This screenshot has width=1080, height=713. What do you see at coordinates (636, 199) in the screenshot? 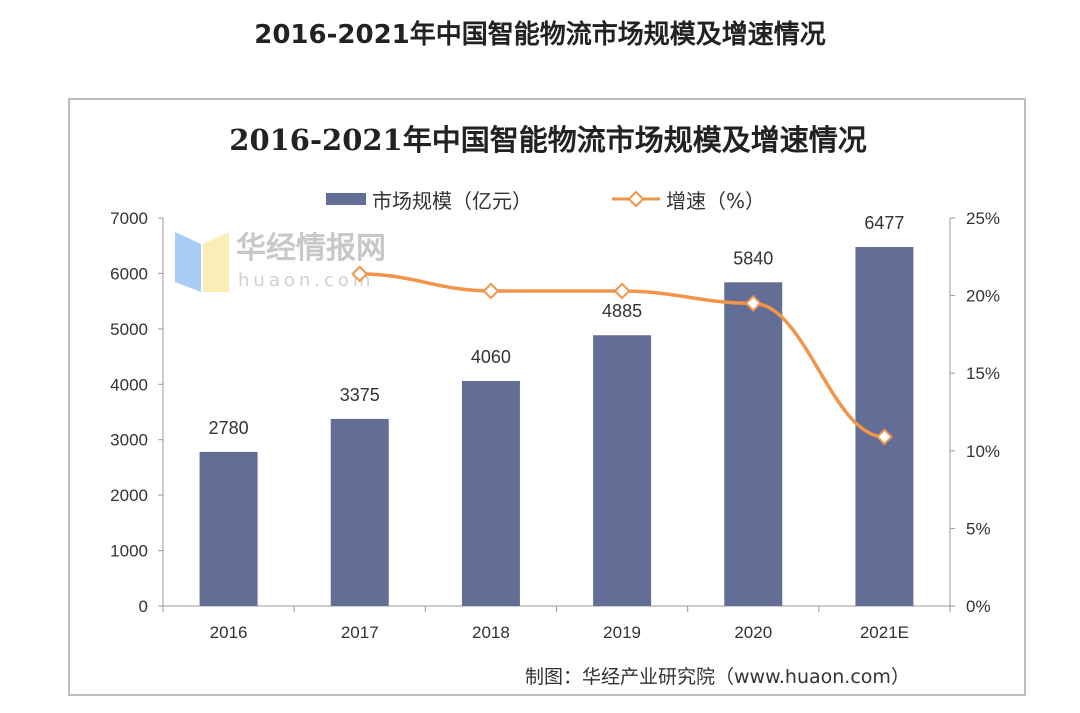
I see `legend-line-marker` at bounding box center [636, 199].